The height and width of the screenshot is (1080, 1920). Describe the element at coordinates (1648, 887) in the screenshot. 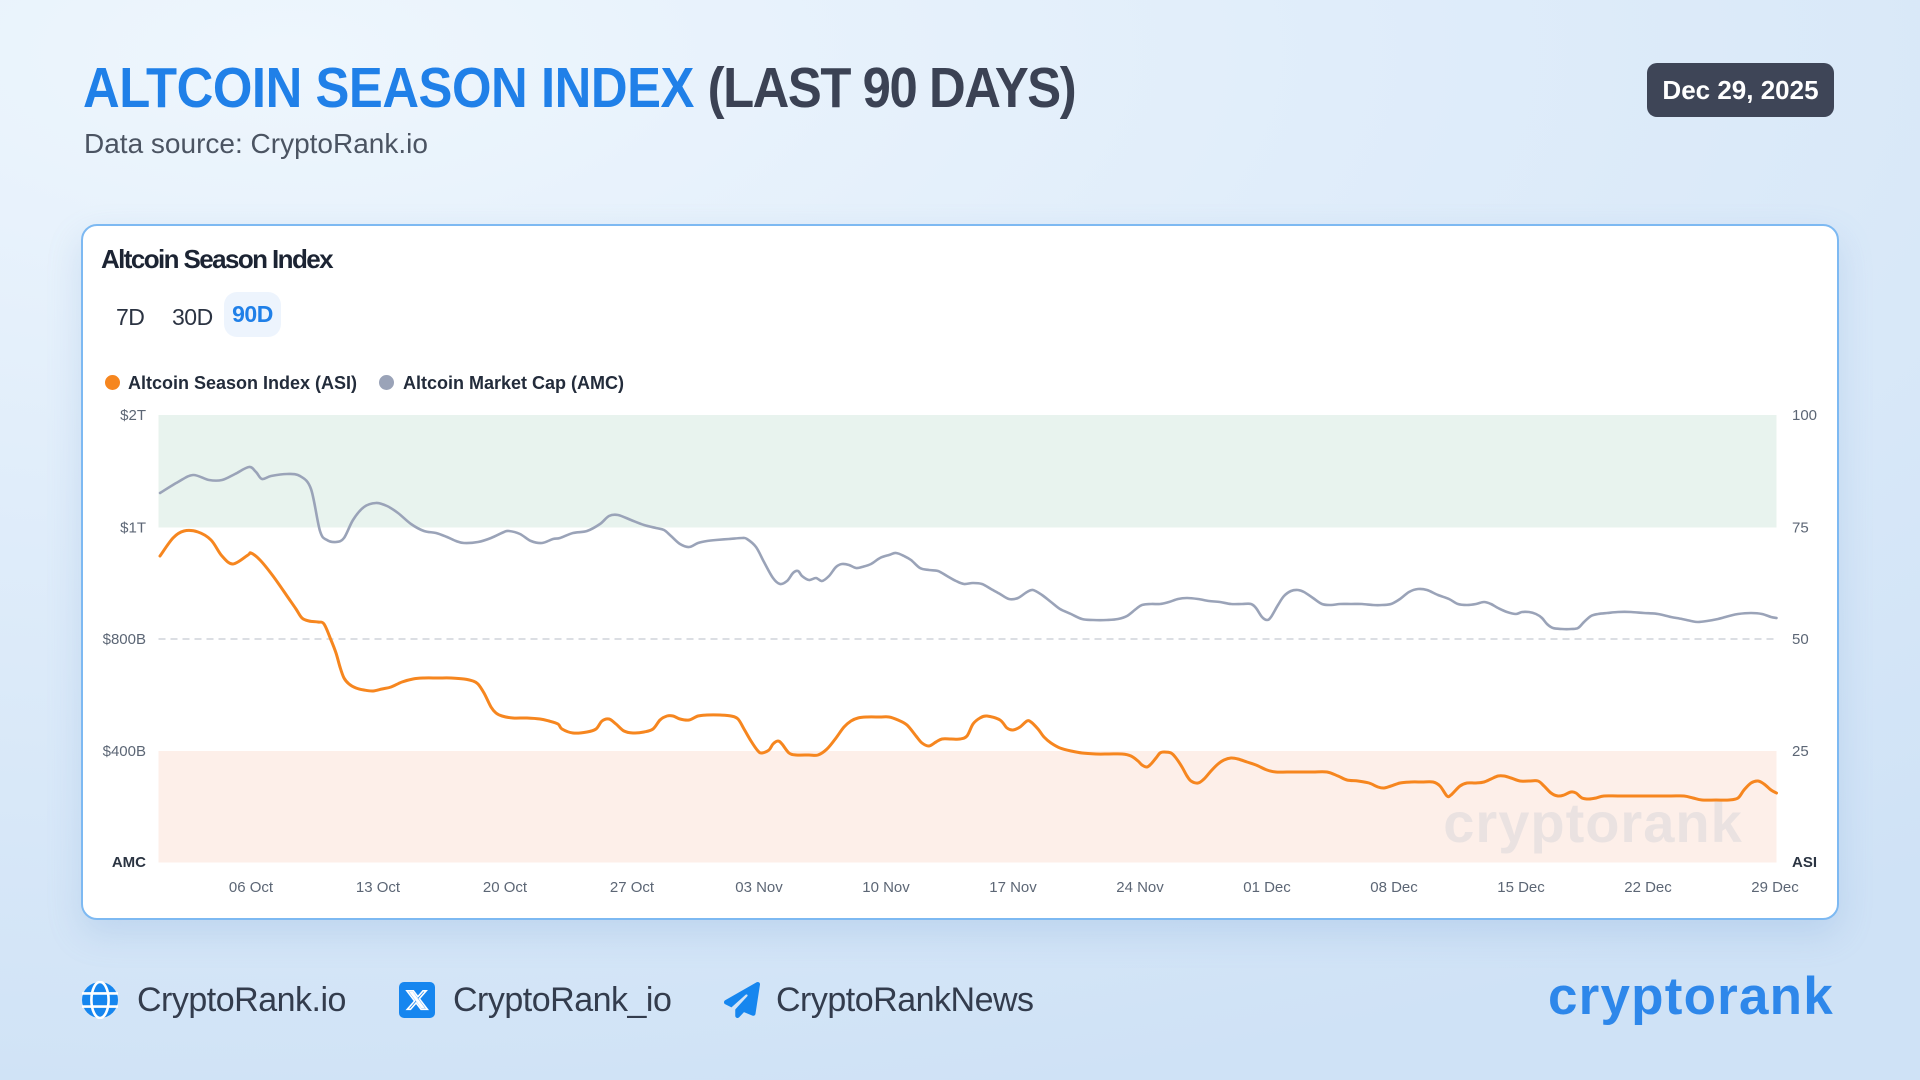

I see `svg-text: 22 Dec` at that location.